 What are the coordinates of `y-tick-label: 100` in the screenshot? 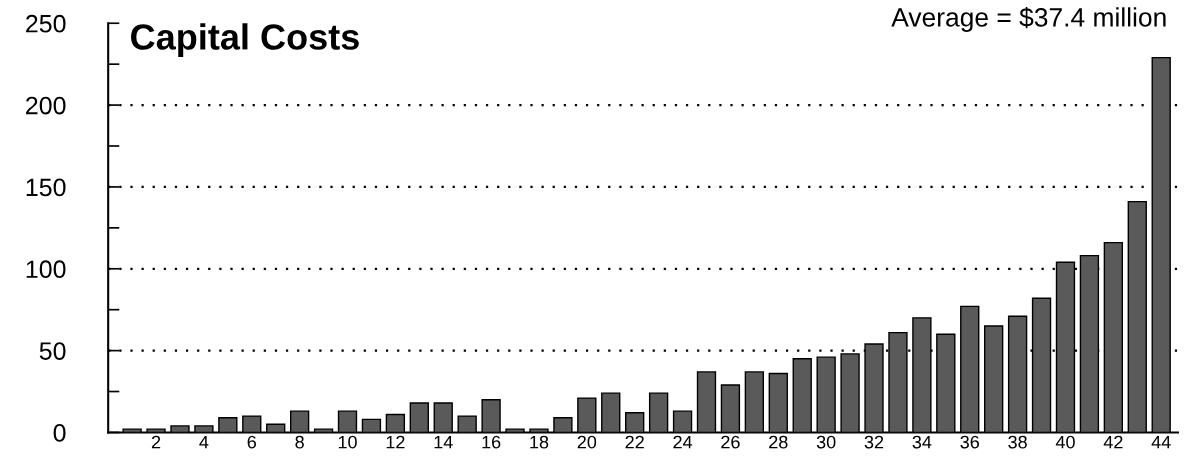 It's located at (46, 269).